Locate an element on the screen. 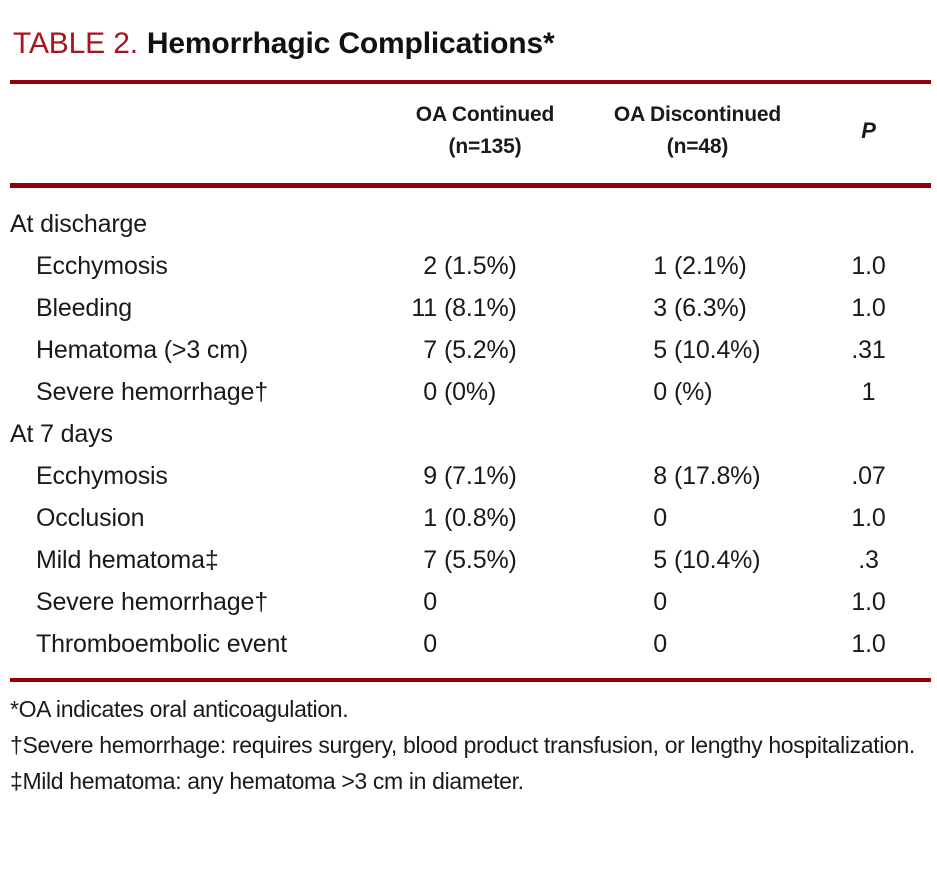 The width and height of the screenshot is (937, 871). cell-oa-discontinued: 1 (2.1%) is located at coordinates (697, 266).